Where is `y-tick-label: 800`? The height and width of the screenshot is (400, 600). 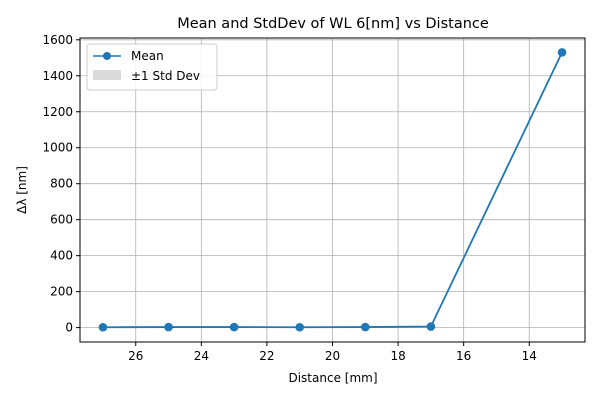
y-tick-label: 800 is located at coordinates (61, 184).